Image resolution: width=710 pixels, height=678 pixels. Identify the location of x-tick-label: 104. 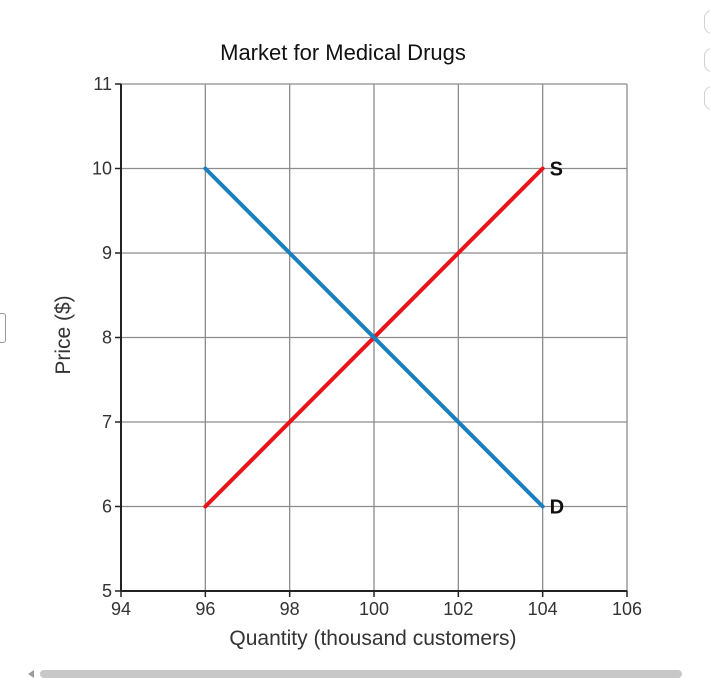
(543, 609).